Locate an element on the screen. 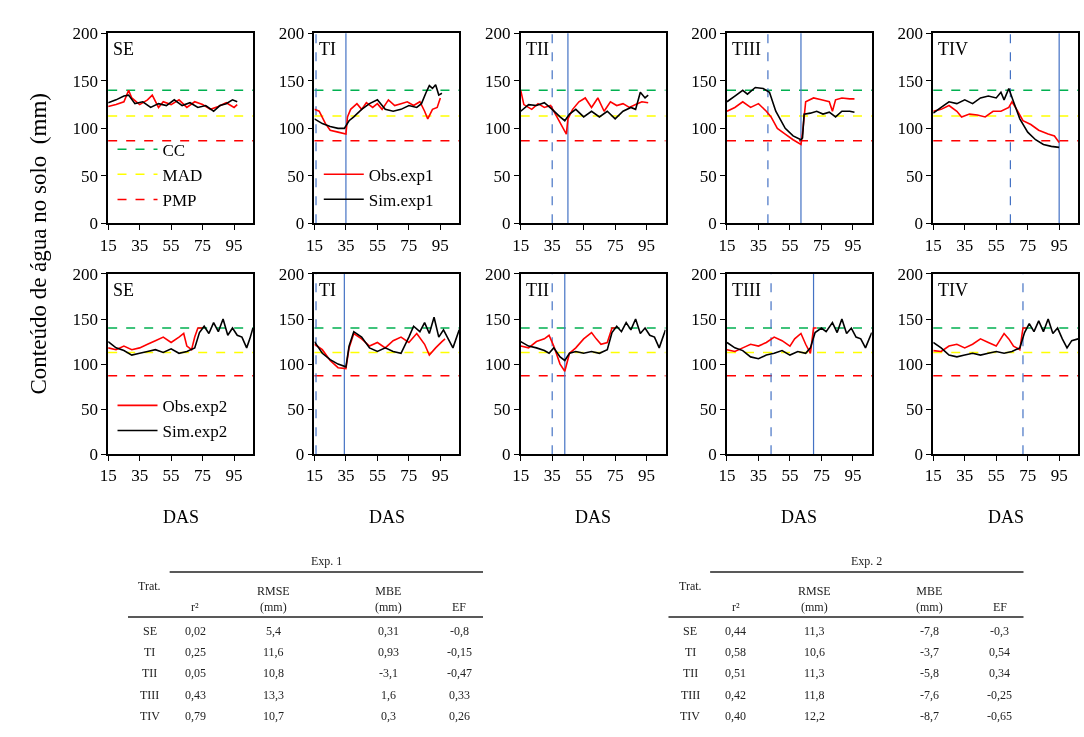  text: -3,1 is located at coordinates (388, 673).